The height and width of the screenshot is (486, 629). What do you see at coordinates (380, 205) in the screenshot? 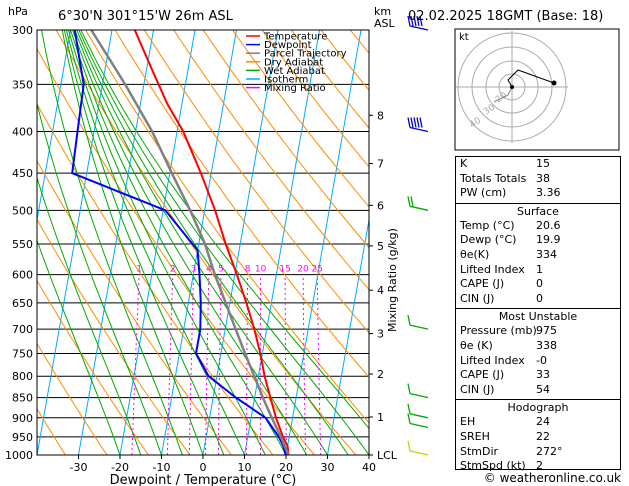
I see `km-tick-label: 6` at bounding box center [380, 205].